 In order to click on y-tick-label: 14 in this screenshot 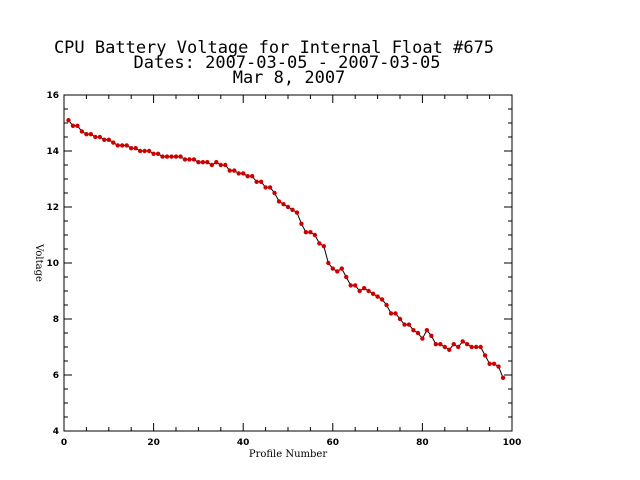, I will do `click(52, 152)`.